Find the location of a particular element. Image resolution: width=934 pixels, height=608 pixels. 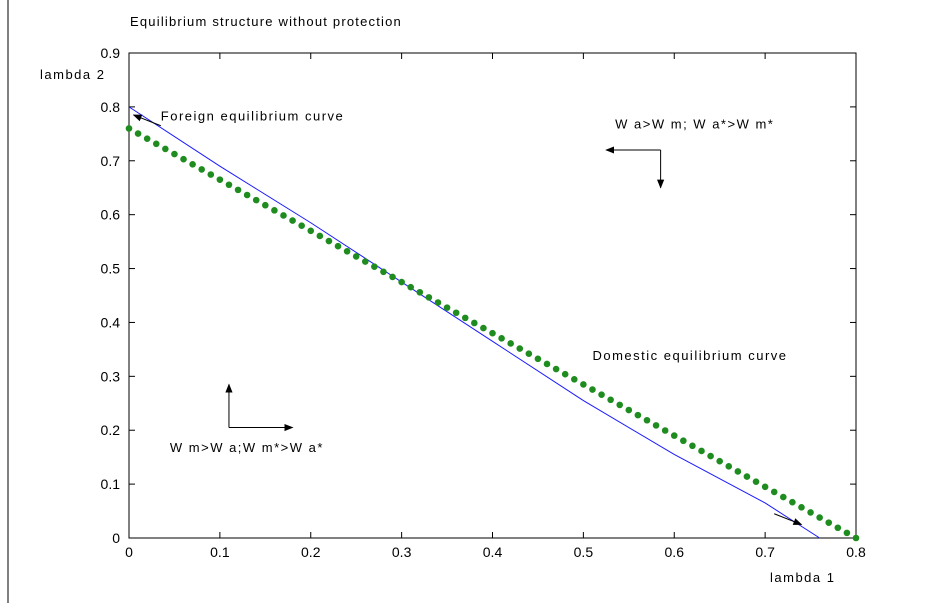

y-tick-label: 0.5 is located at coordinates (111, 269).